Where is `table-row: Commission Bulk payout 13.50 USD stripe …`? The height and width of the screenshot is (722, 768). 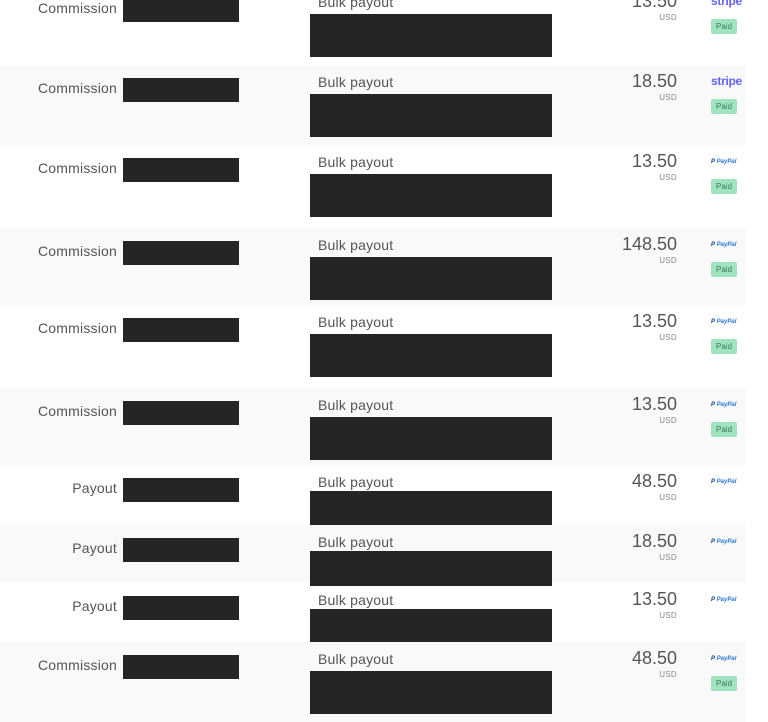 table-row: Commission Bulk payout 13.50 USD stripe … is located at coordinates (373, 32).